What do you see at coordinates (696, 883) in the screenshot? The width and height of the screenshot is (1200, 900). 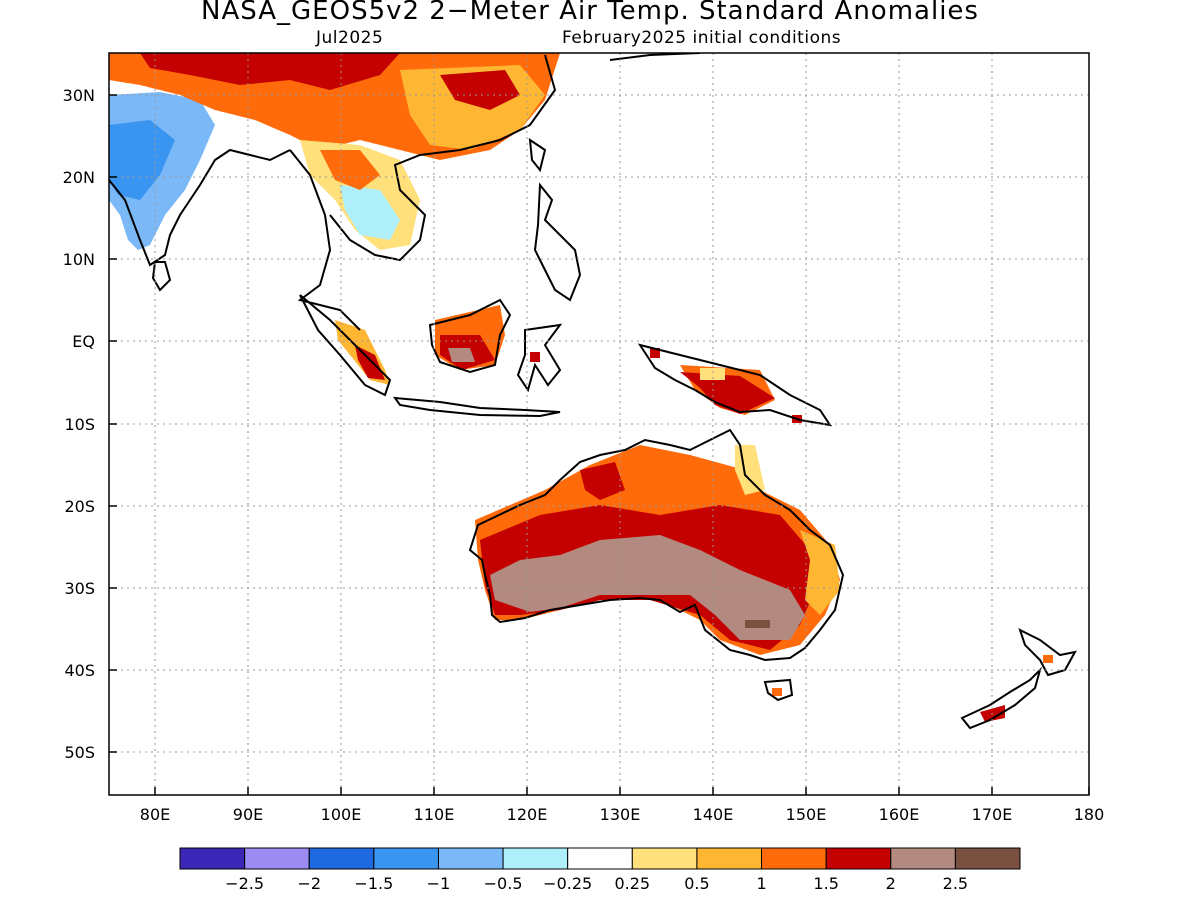 I see `colorbar-label: 0.5` at bounding box center [696, 883].